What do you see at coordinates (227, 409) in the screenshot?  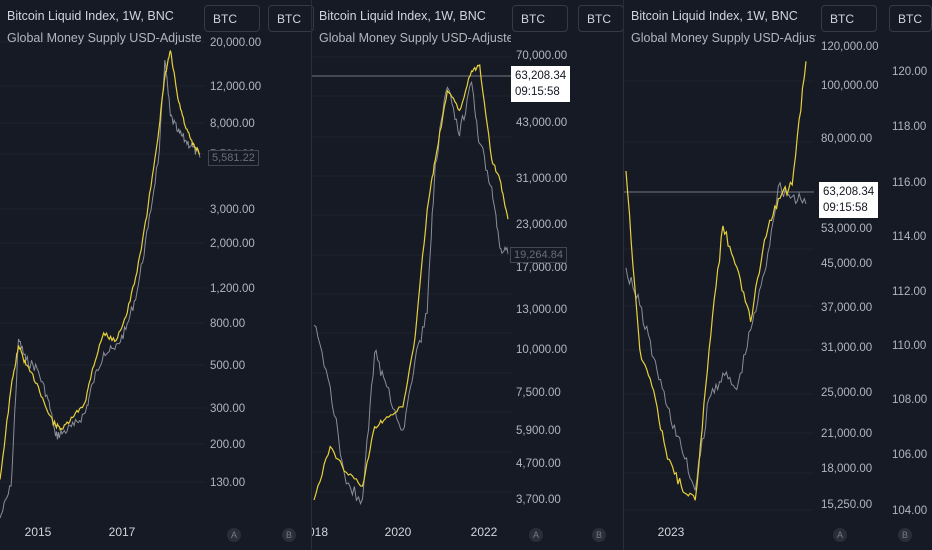 I see `y-tick-label: 300.00` at bounding box center [227, 409].